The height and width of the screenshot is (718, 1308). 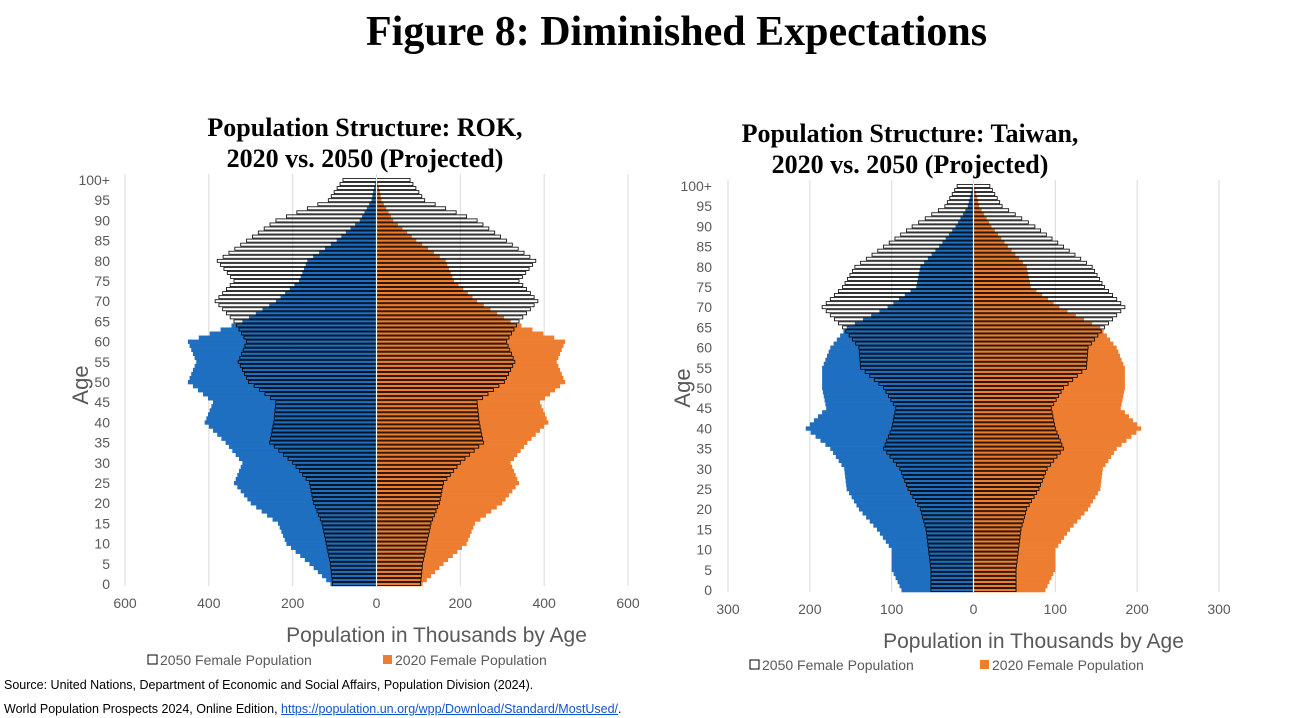 What do you see at coordinates (102, 342) in the screenshot?
I see `y-tick-label: 60` at bounding box center [102, 342].